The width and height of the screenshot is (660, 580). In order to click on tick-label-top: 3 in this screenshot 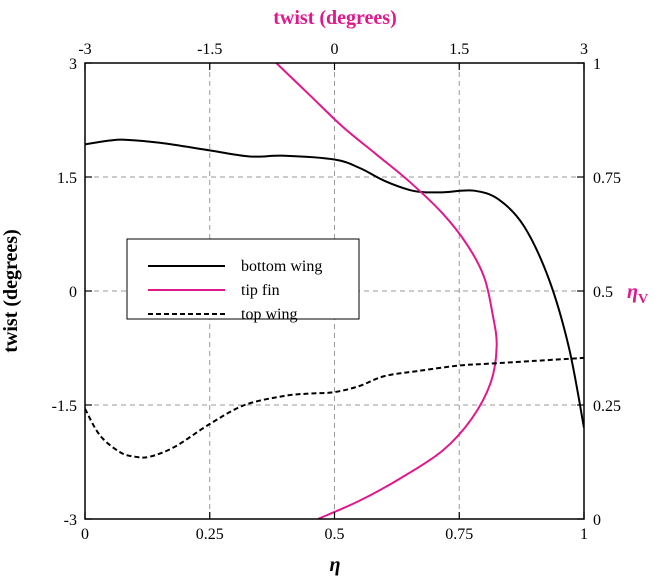, I will do `click(584, 49)`.